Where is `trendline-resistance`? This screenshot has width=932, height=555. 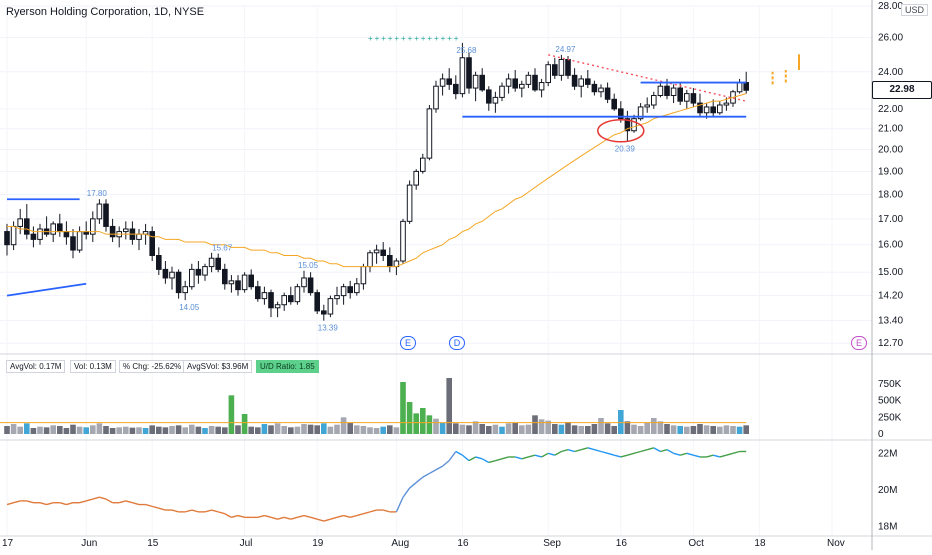
trendline-resistance is located at coordinates (647, 78).